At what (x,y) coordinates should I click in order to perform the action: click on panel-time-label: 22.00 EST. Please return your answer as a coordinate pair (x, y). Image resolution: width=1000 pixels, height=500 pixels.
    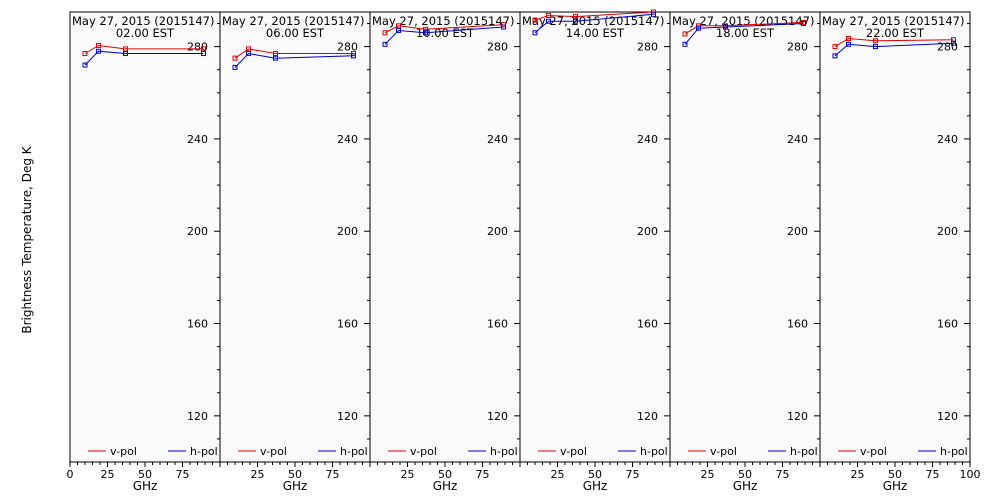
    Looking at the image, I should click on (895, 33).